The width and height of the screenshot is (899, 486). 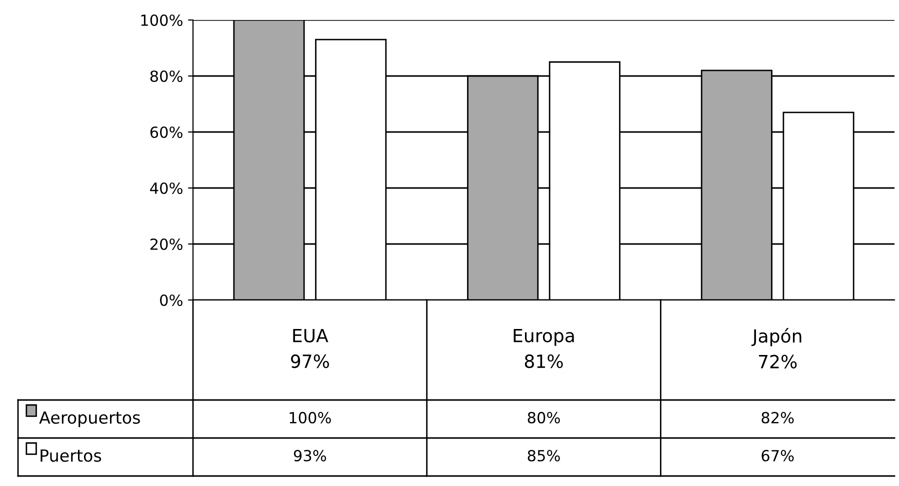 What do you see at coordinates (166, 244) in the screenshot?
I see `y-tick-label: 20%` at bounding box center [166, 244].